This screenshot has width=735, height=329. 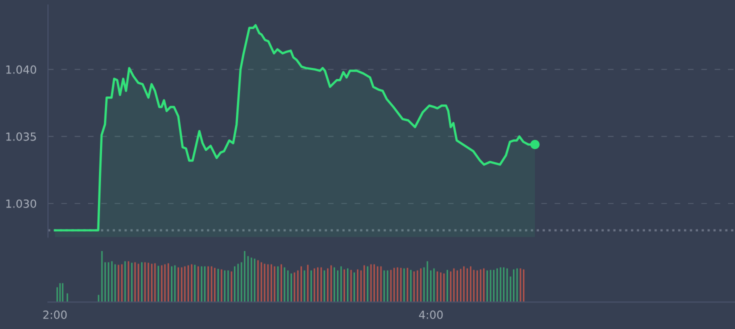 What do you see at coordinates (431, 314) in the screenshot?
I see `x-tick-label: 4:00` at bounding box center [431, 314].